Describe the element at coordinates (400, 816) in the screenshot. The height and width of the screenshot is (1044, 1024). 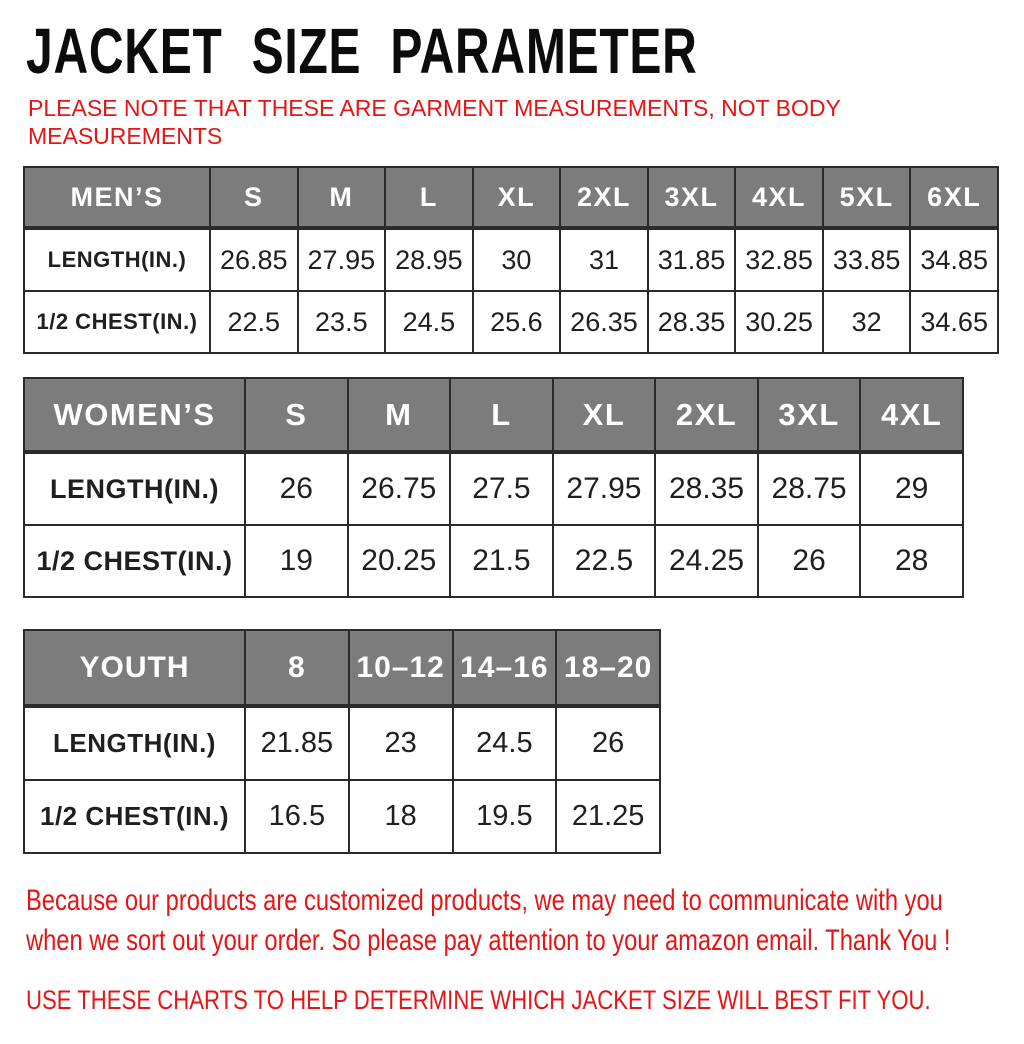
I see `measurement-value-cell: 18` at that location.